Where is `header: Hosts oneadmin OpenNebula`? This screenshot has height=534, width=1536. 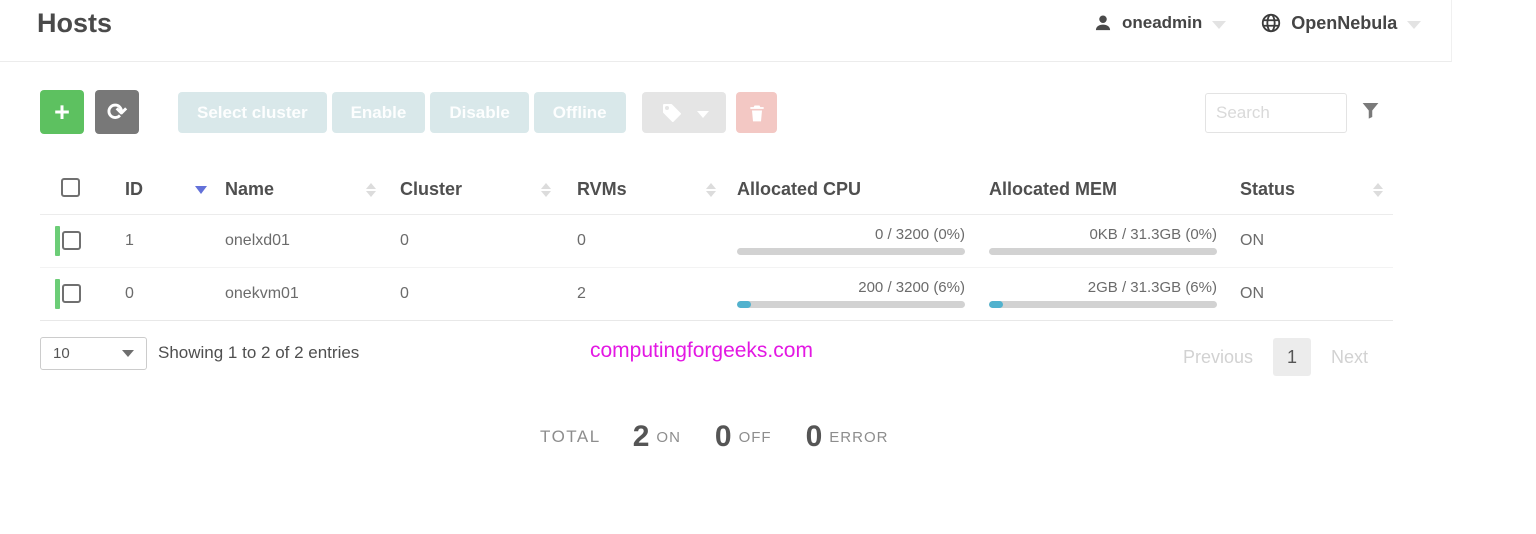
header: Hosts oneadmin OpenNebula is located at coordinates (726, 31).